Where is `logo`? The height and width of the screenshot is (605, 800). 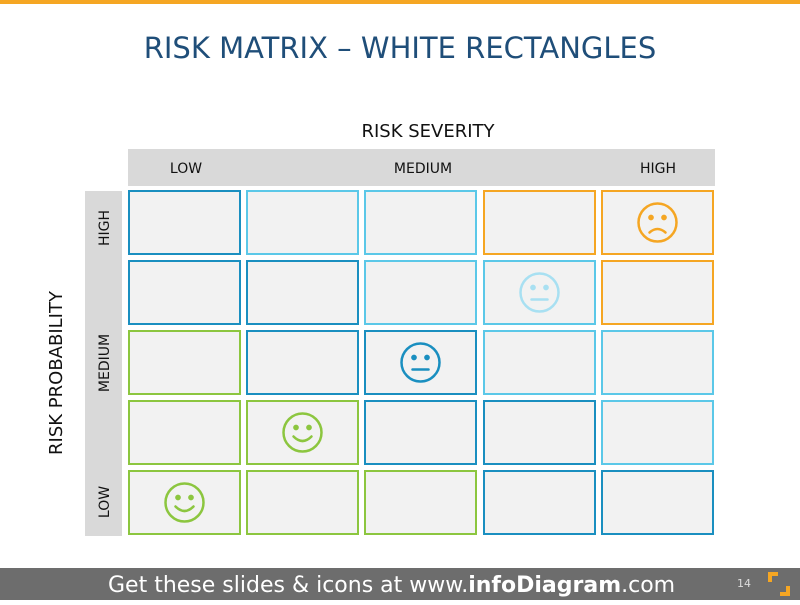 logo is located at coordinates (779, 584).